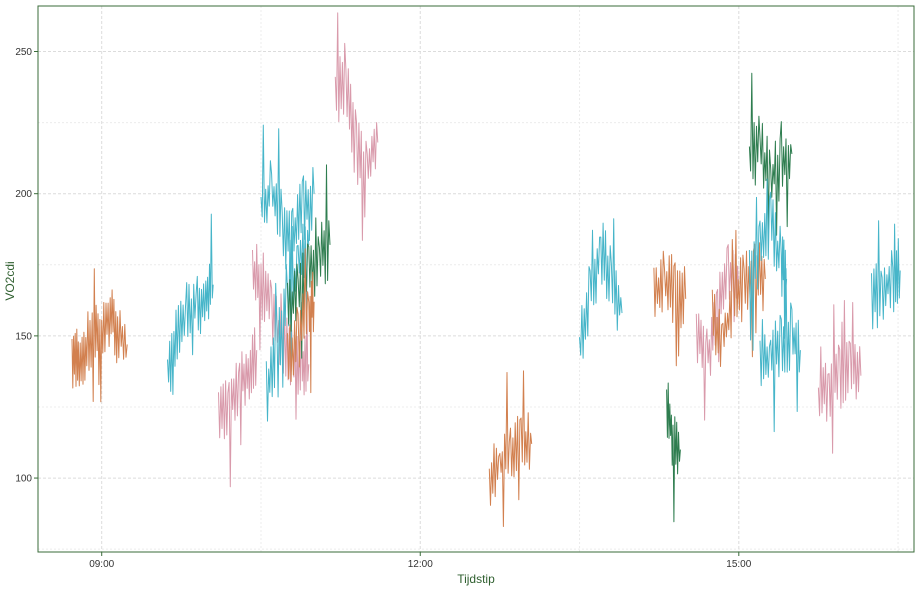  I want to click on y-tick-label: 150, so click(23, 336).